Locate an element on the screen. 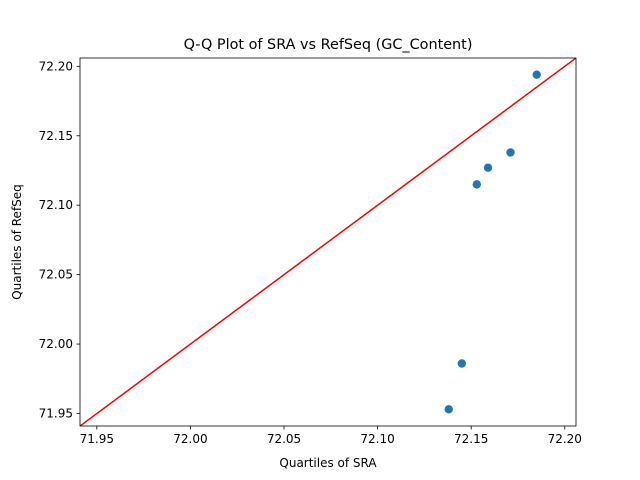 The image size is (640, 480). y-tick-label: 72.15 is located at coordinates (56, 136).